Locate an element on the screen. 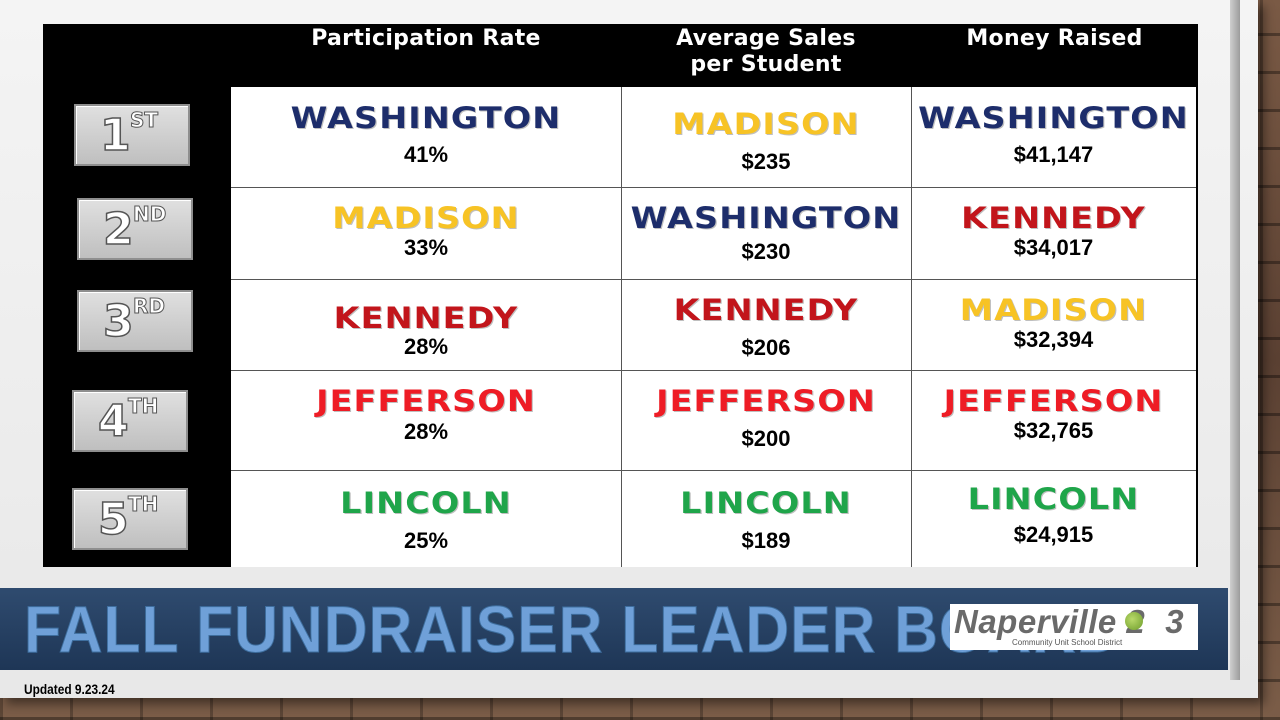  stat-value: 33% is located at coordinates (426, 247).